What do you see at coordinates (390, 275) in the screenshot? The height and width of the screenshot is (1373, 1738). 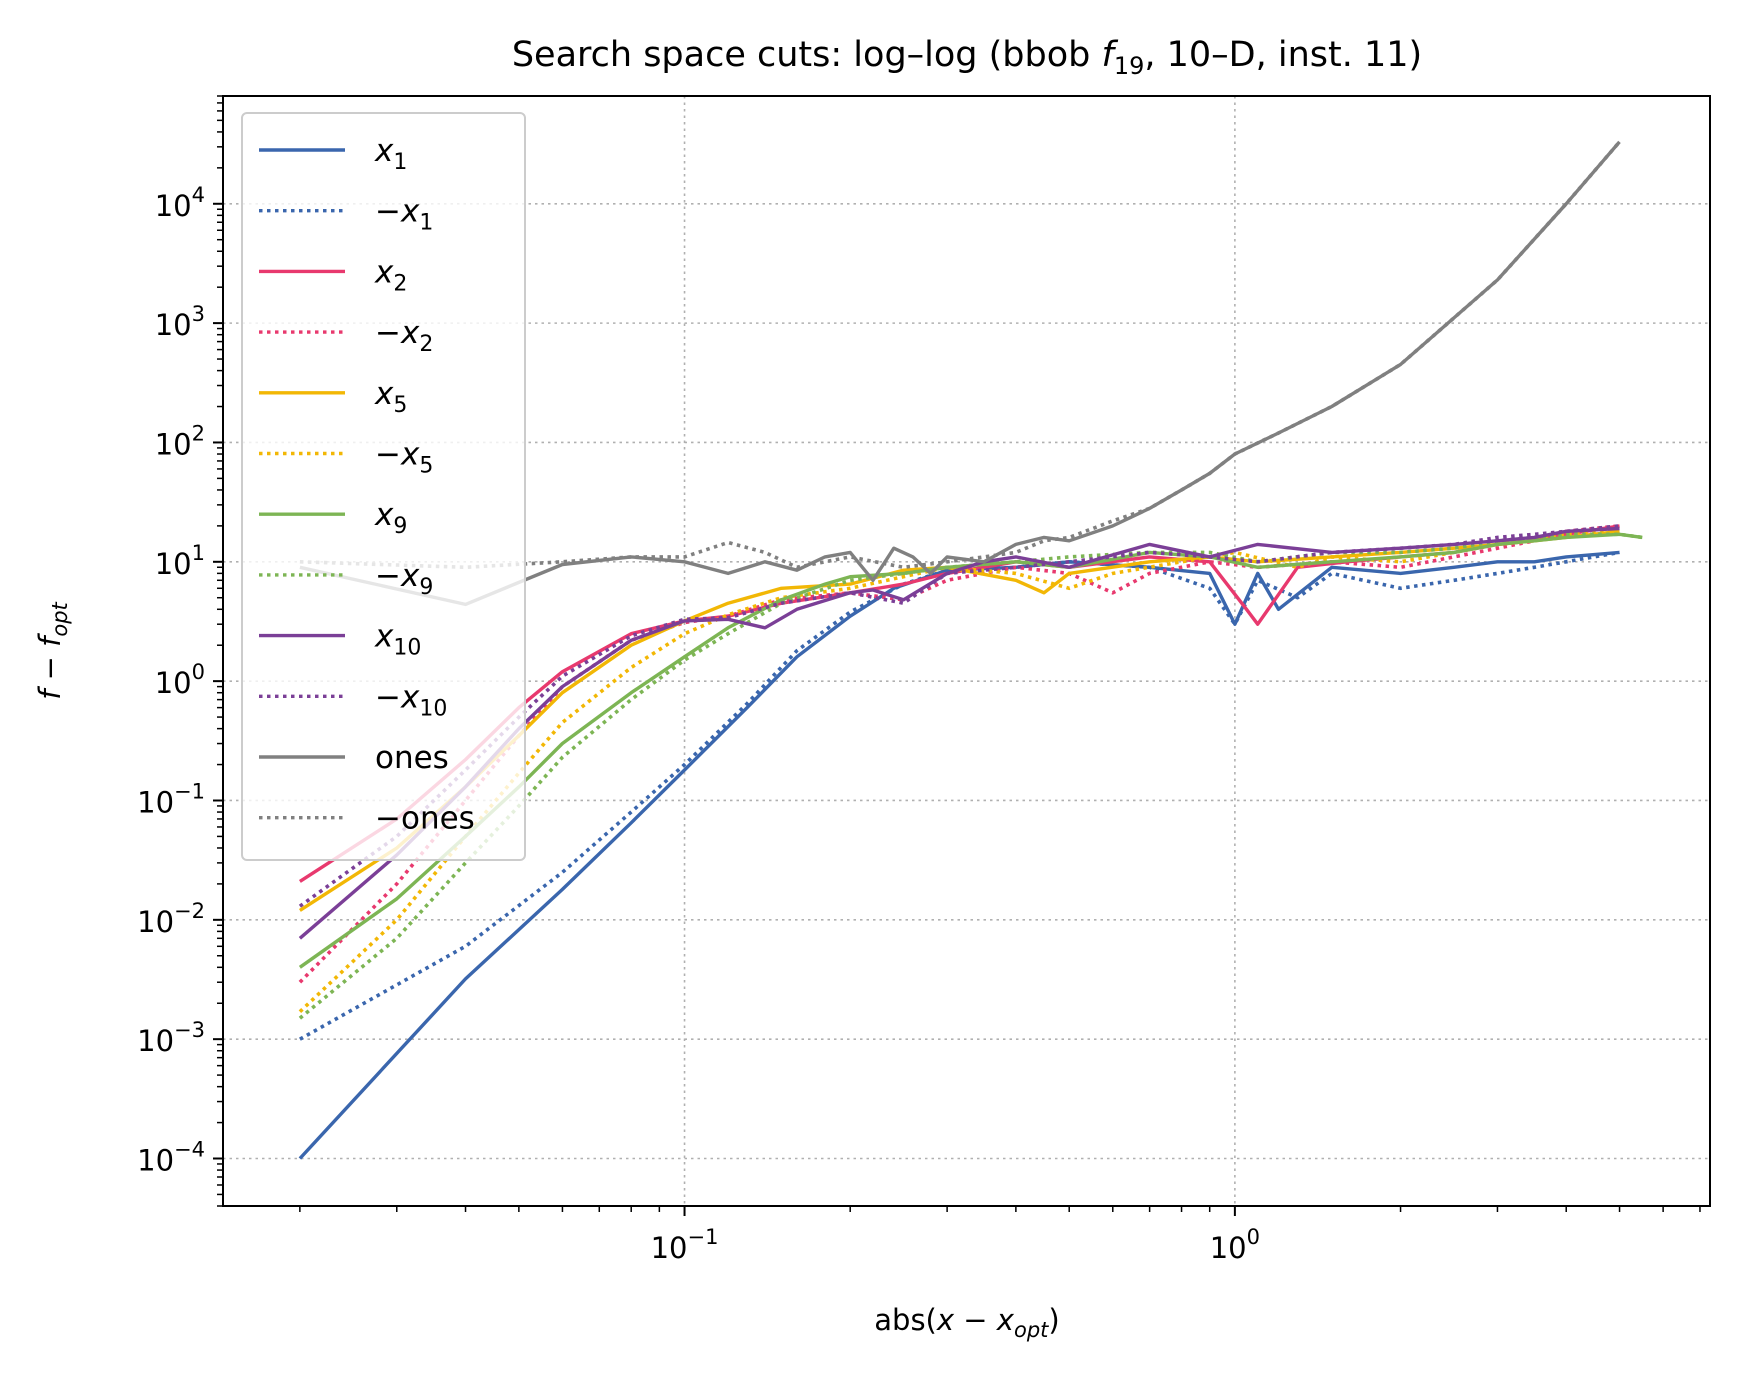 I see `legend-label: x2` at bounding box center [390, 275].